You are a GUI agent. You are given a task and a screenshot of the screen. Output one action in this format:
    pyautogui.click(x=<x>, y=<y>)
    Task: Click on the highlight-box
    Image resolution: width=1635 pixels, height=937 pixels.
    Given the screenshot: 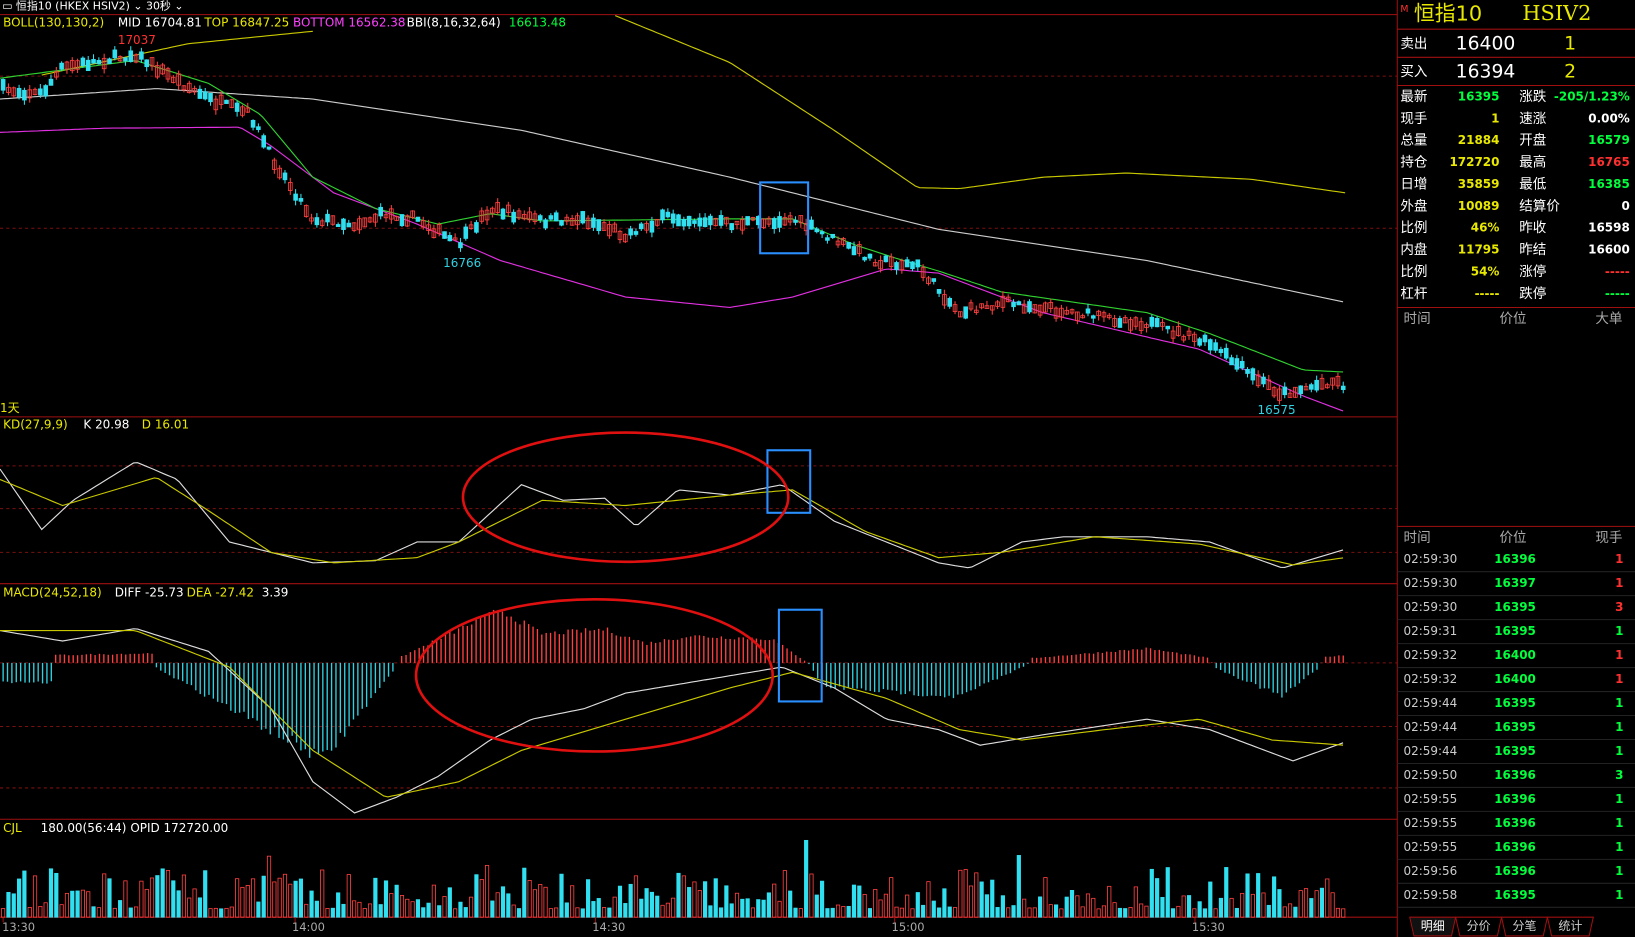 What is the action you would take?
    pyautogui.click(x=800, y=655)
    